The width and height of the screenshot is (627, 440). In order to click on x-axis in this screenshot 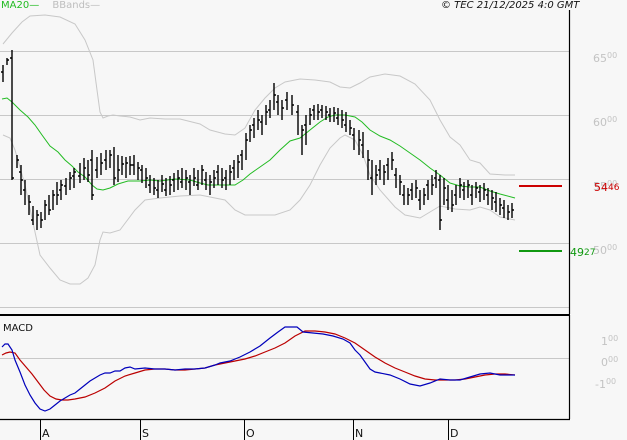, I will do `click(244, 430)`.